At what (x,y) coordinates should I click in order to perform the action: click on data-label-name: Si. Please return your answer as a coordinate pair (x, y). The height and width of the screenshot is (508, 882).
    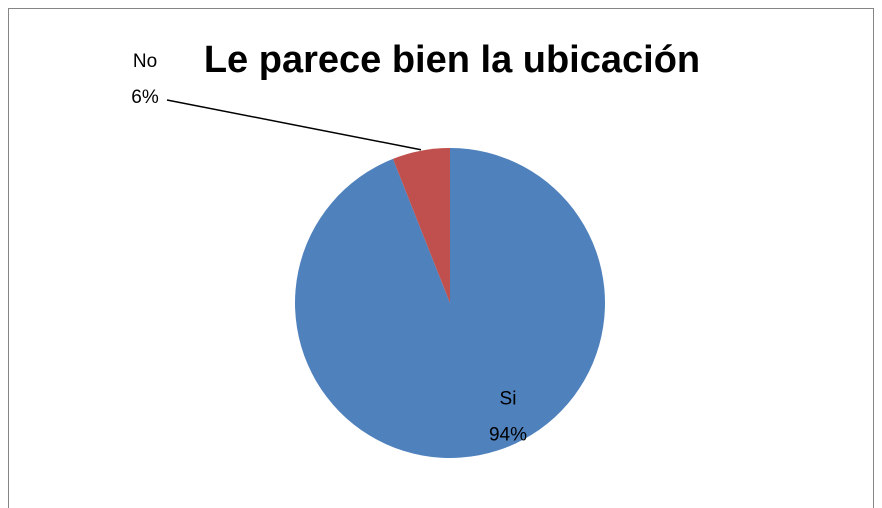
    Looking at the image, I should click on (508, 398).